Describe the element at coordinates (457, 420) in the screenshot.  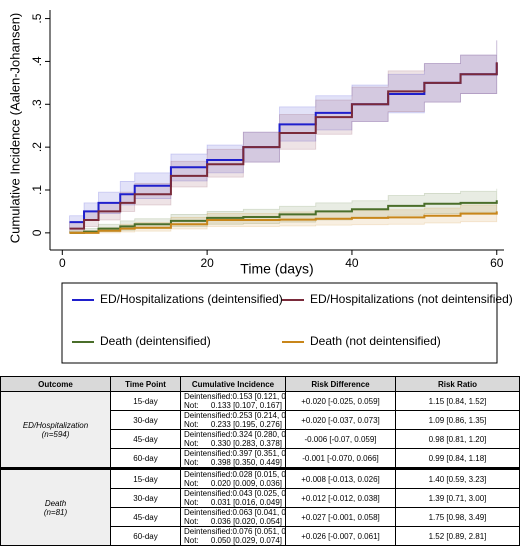
I see `risk-ratio-cell: 1.09 [0.86, 1.35]` at that location.